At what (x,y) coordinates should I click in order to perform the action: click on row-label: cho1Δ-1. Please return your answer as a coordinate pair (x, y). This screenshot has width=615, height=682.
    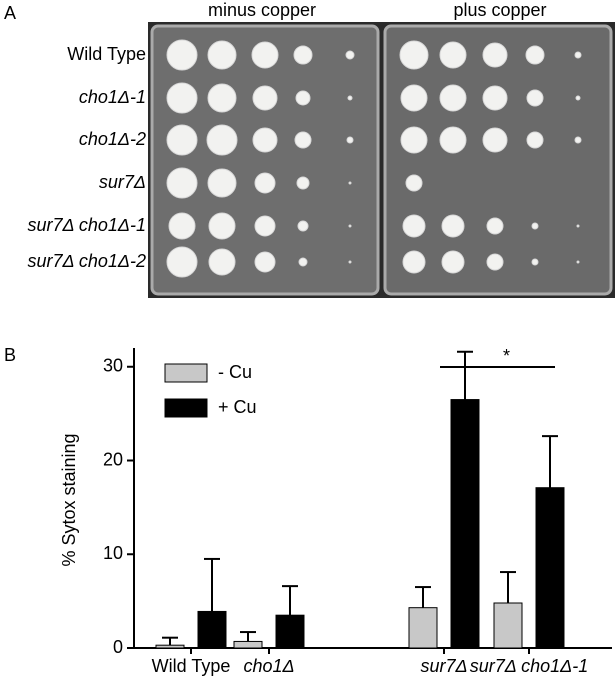
    Looking at the image, I should click on (112, 97).